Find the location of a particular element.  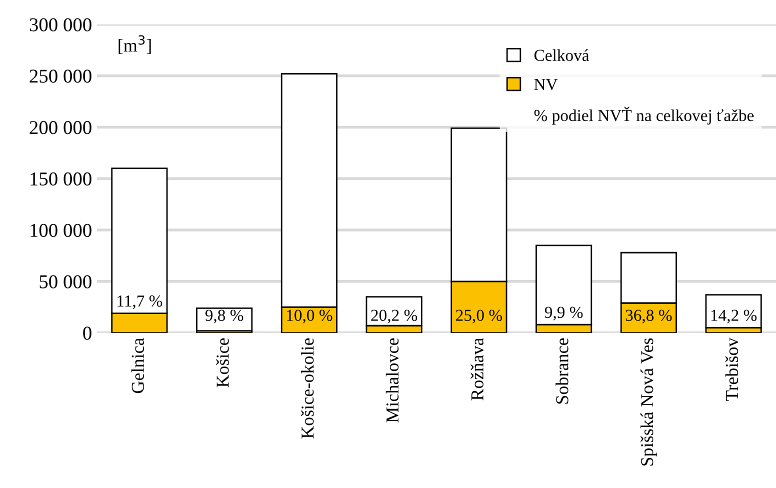

x-tick-label: Sobrance is located at coordinates (562, 371).